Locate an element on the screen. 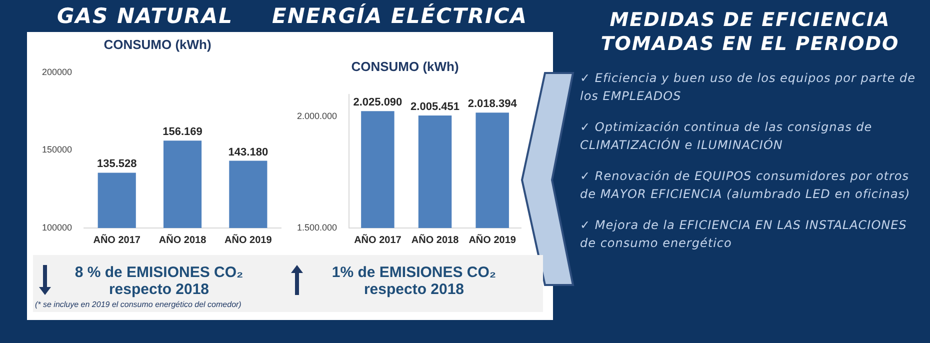 The height and width of the screenshot is (343, 930). y-tick-label: 200000 is located at coordinates (57, 71).